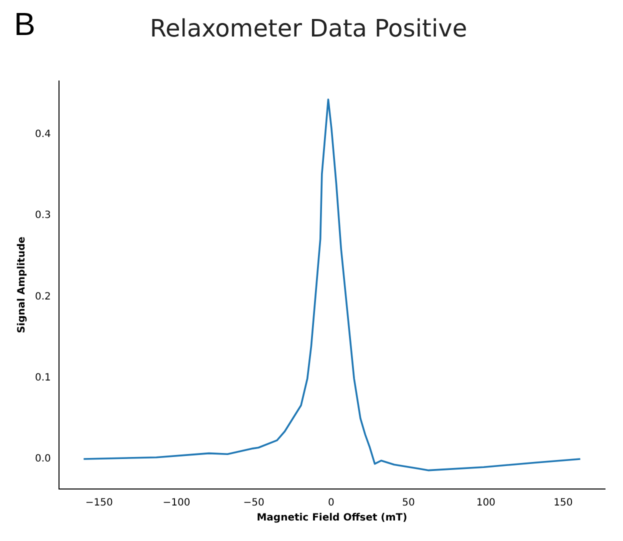  I want to click on x-axis-title: Magnetic Field Offset (mT), so click(332, 518).